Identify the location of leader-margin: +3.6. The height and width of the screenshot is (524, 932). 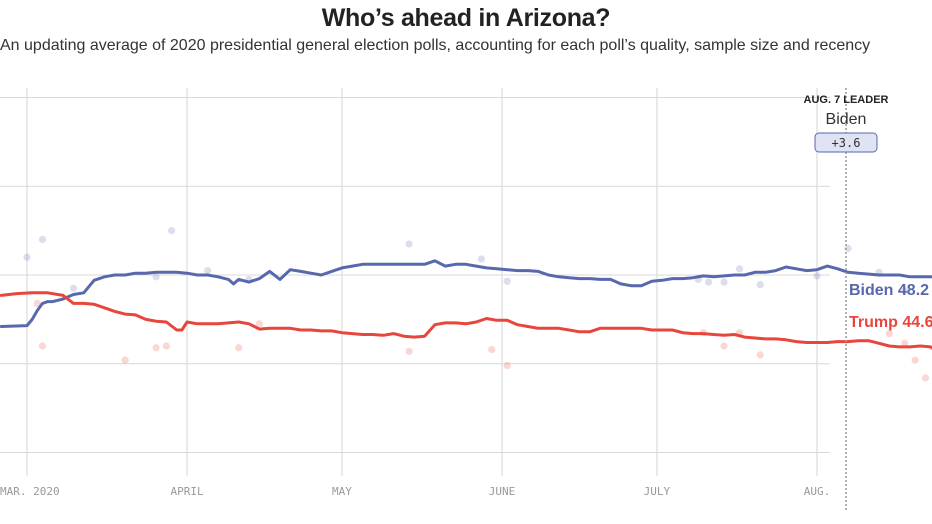
(846, 143).